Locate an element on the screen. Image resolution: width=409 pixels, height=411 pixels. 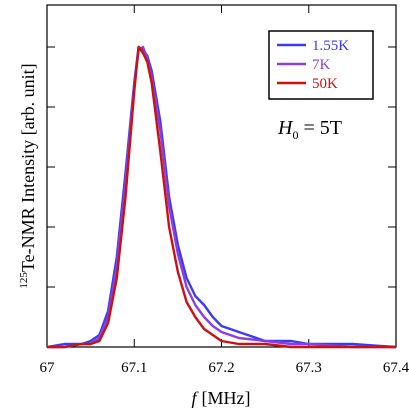
x-axis-title: f [MHz] is located at coordinates (221, 398).